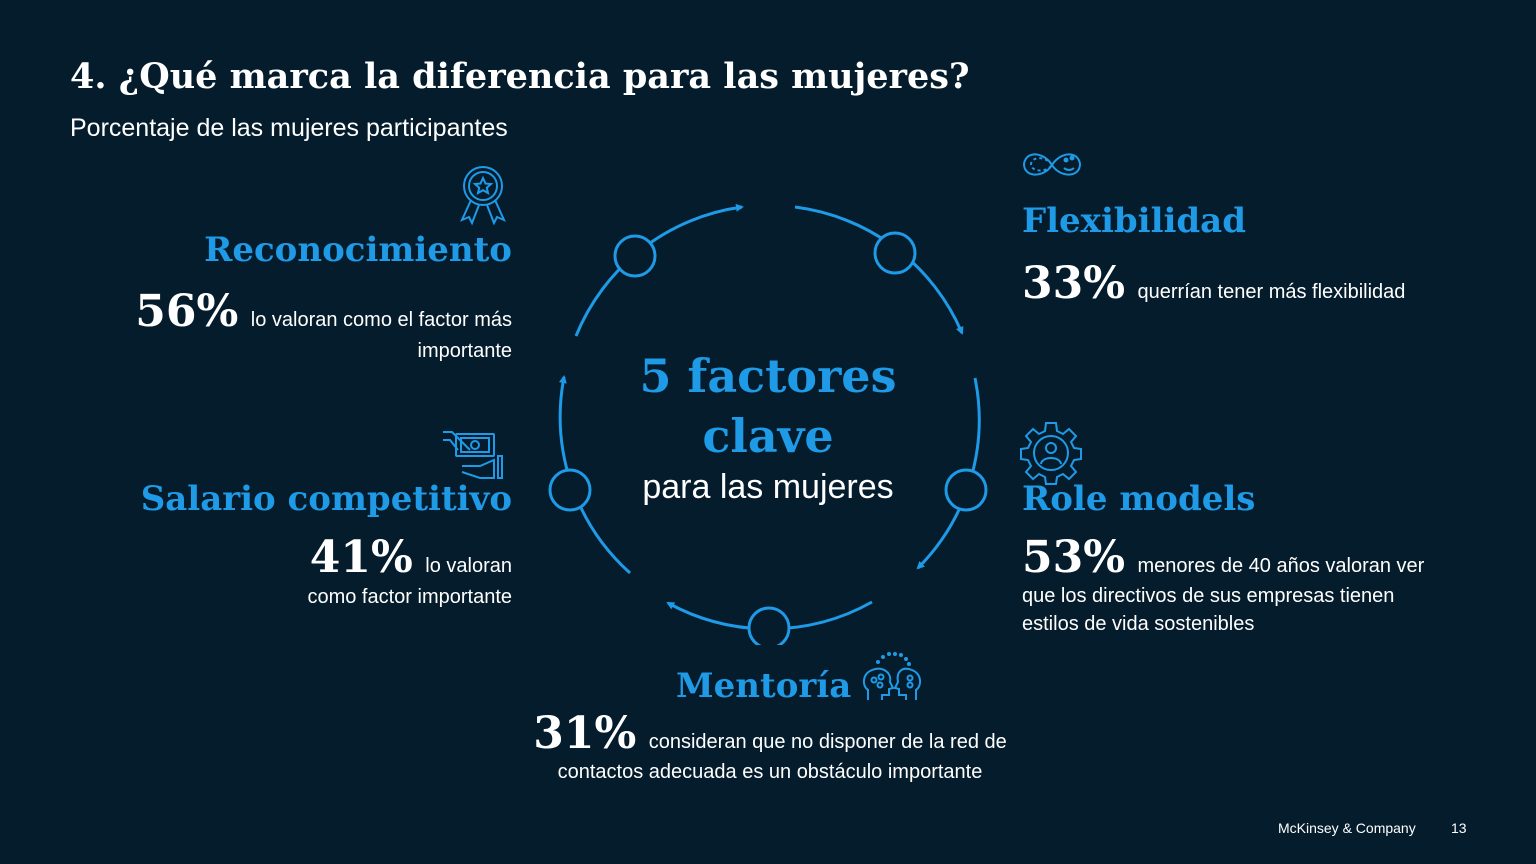  I want to click on gear-person-icon, so click(1051, 453).